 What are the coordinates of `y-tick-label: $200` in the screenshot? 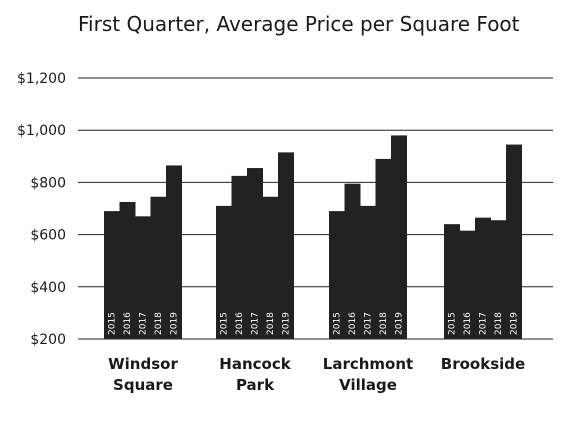 It's located at (48, 340).